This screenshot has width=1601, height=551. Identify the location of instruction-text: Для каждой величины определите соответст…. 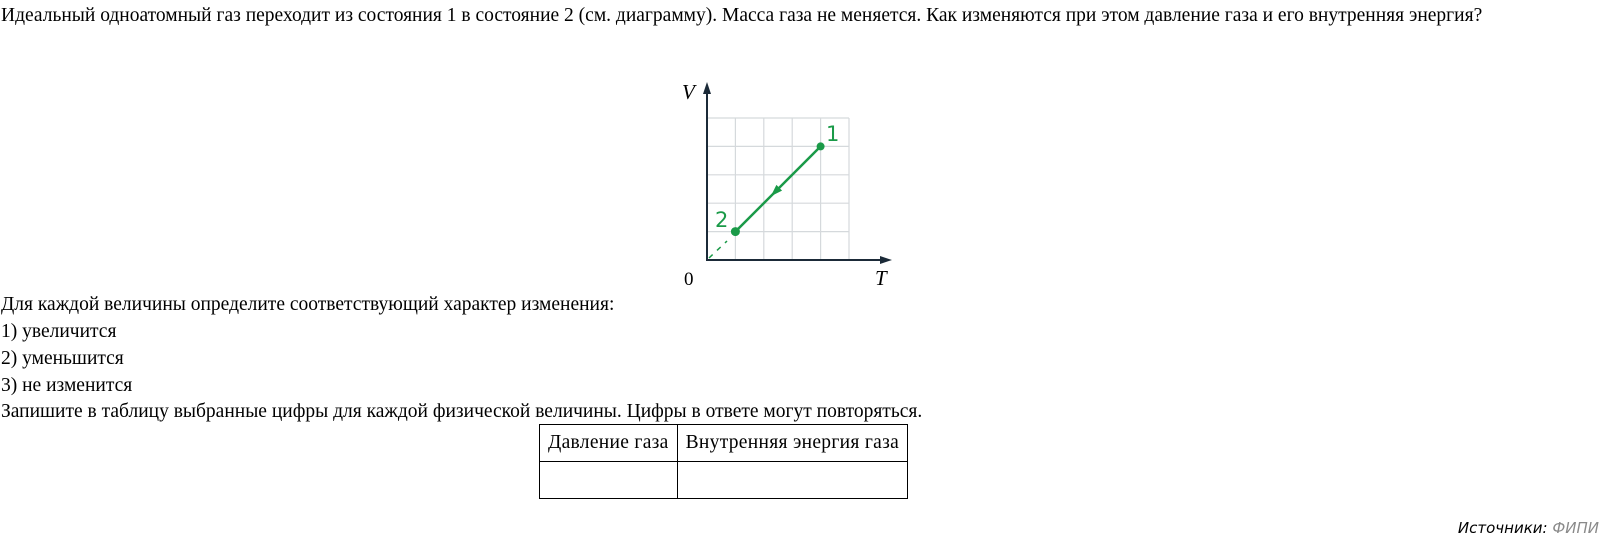
(308, 304).